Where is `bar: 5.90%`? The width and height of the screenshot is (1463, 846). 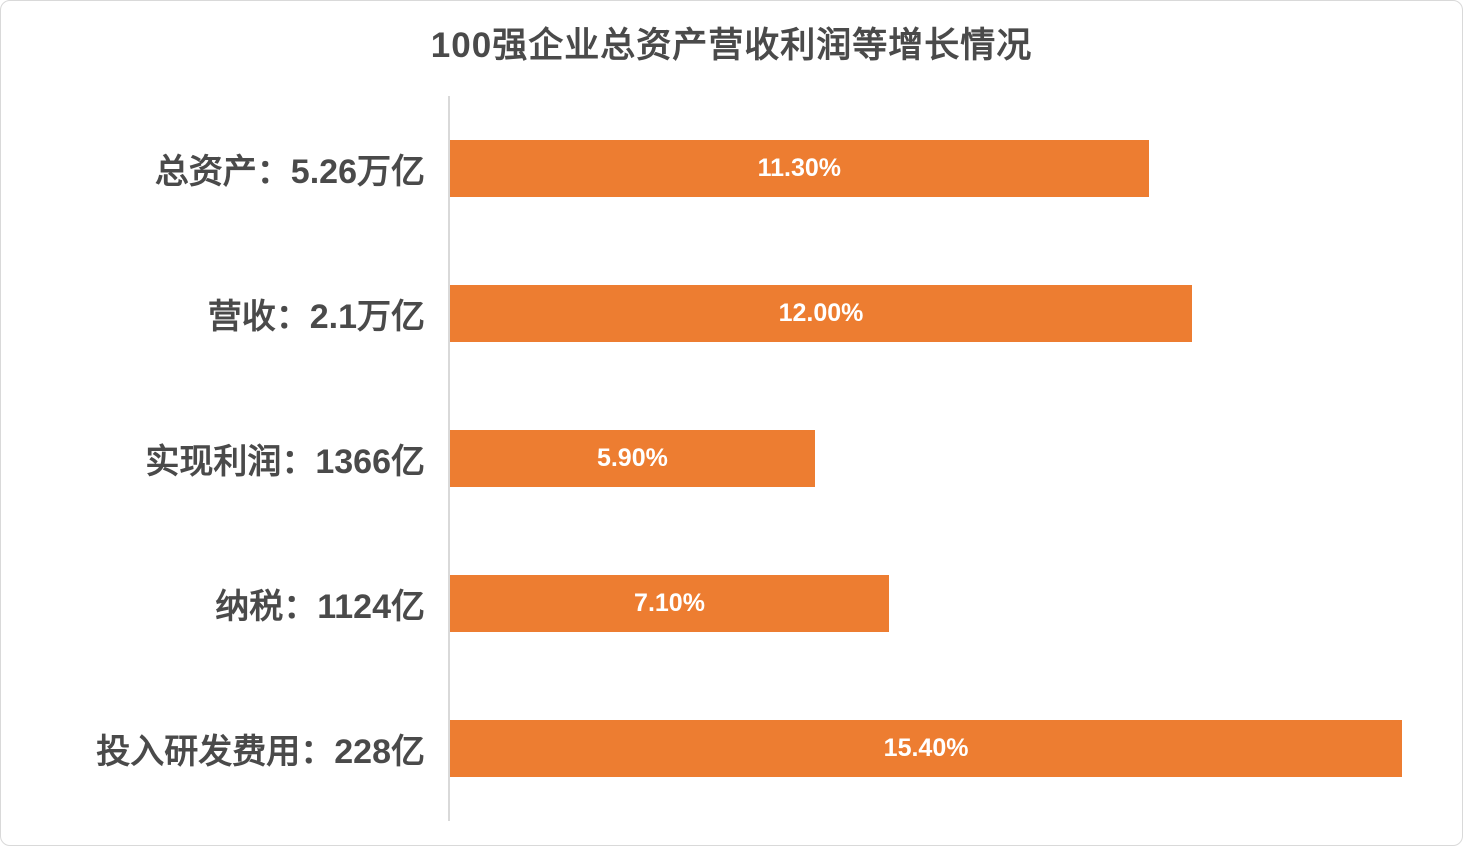
bar: 5.90% is located at coordinates (632, 458).